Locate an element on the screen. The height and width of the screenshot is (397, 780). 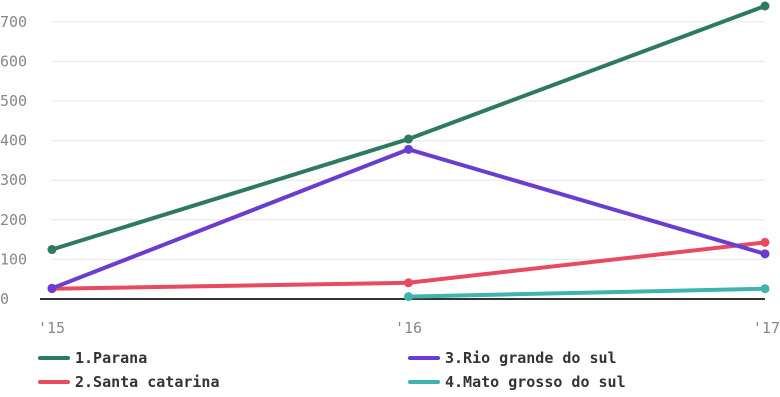
legend-item-santa-catarina: 2.Santa catarina is located at coordinates (129, 382).